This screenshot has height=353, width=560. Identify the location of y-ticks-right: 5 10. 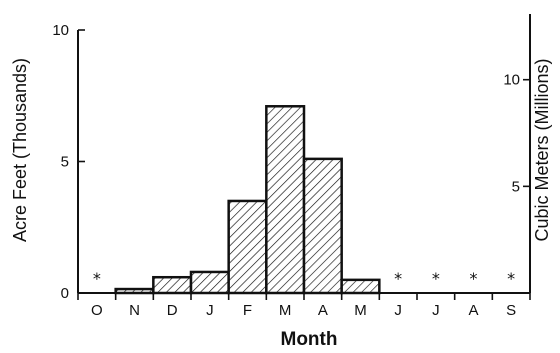
(516, 133).